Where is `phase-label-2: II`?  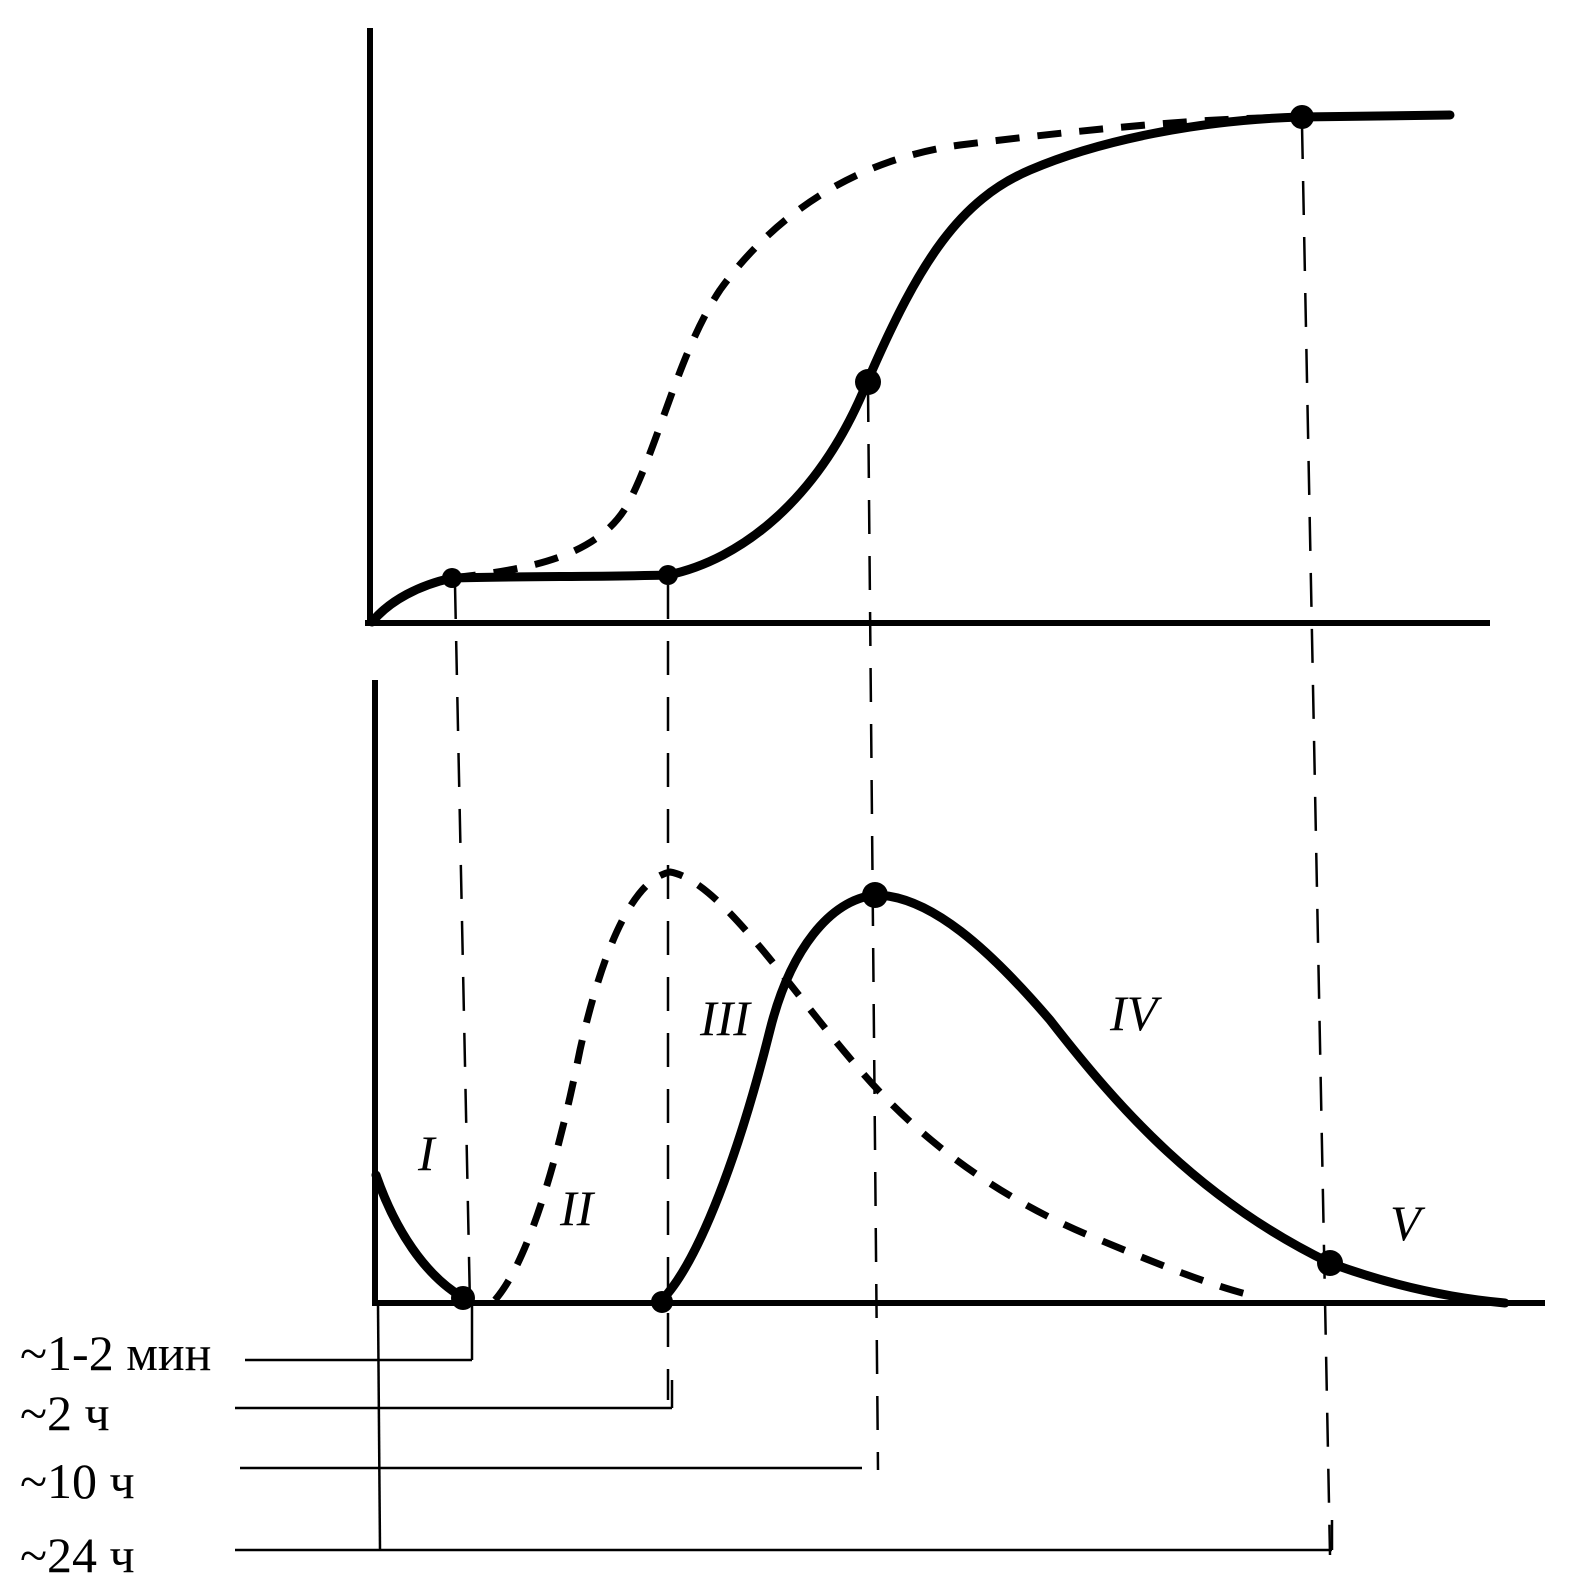
phase-label-2: II is located at coordinates (577, 1208).